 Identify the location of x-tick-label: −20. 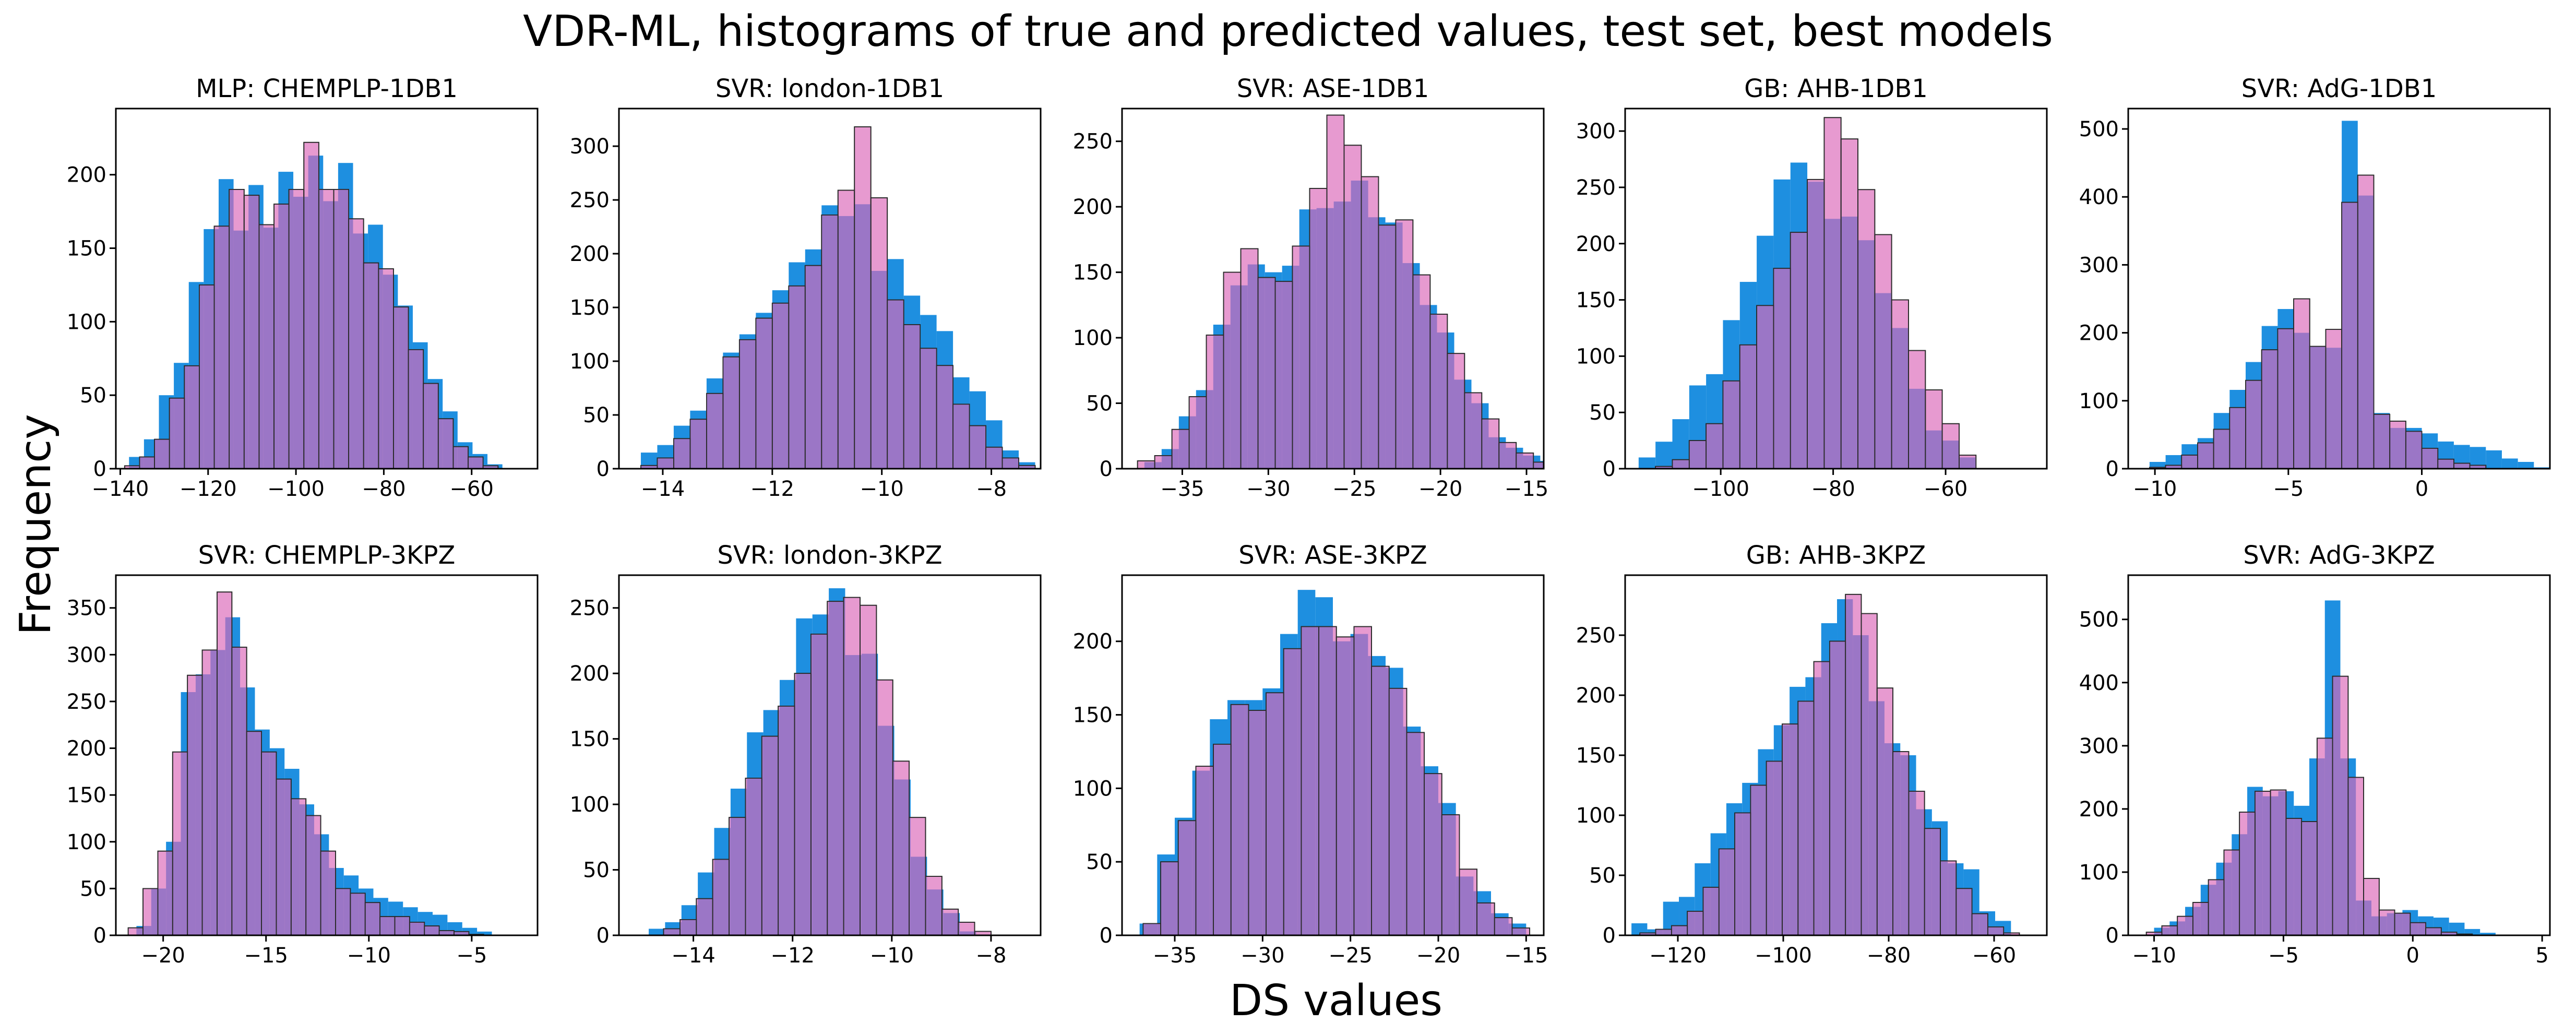
(1438, 956).